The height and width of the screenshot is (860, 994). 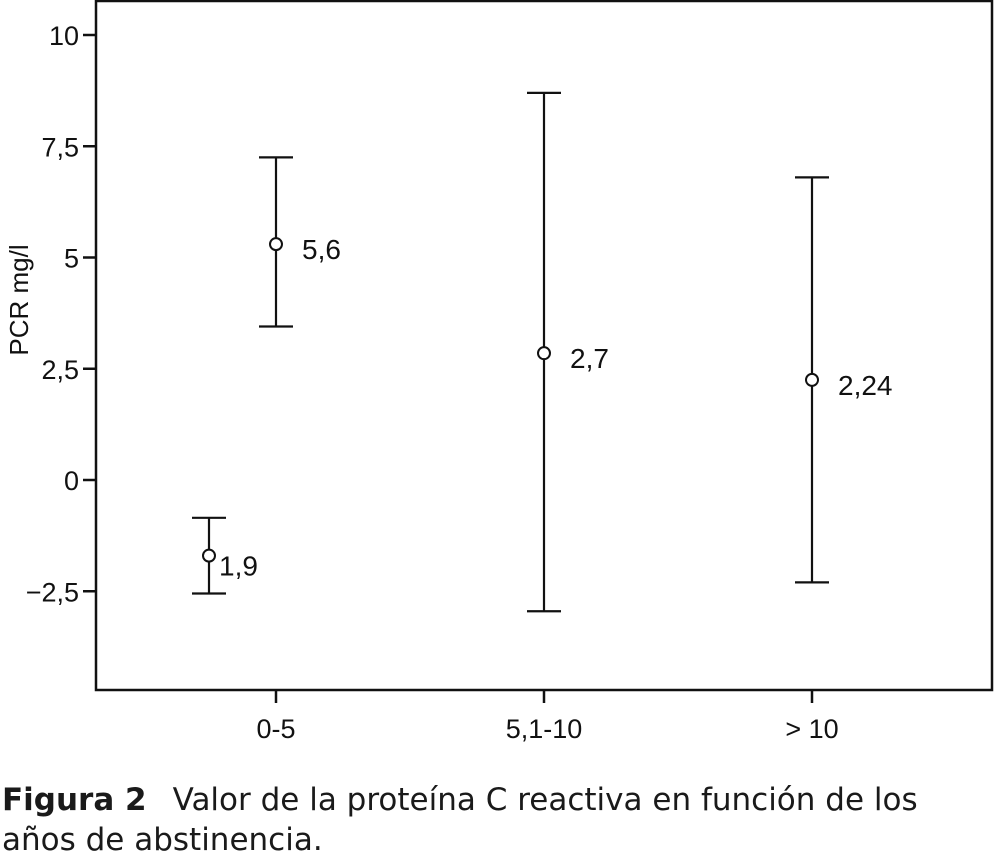 I want to click on caption-label: Figura 2, so click(x=74, y=800).